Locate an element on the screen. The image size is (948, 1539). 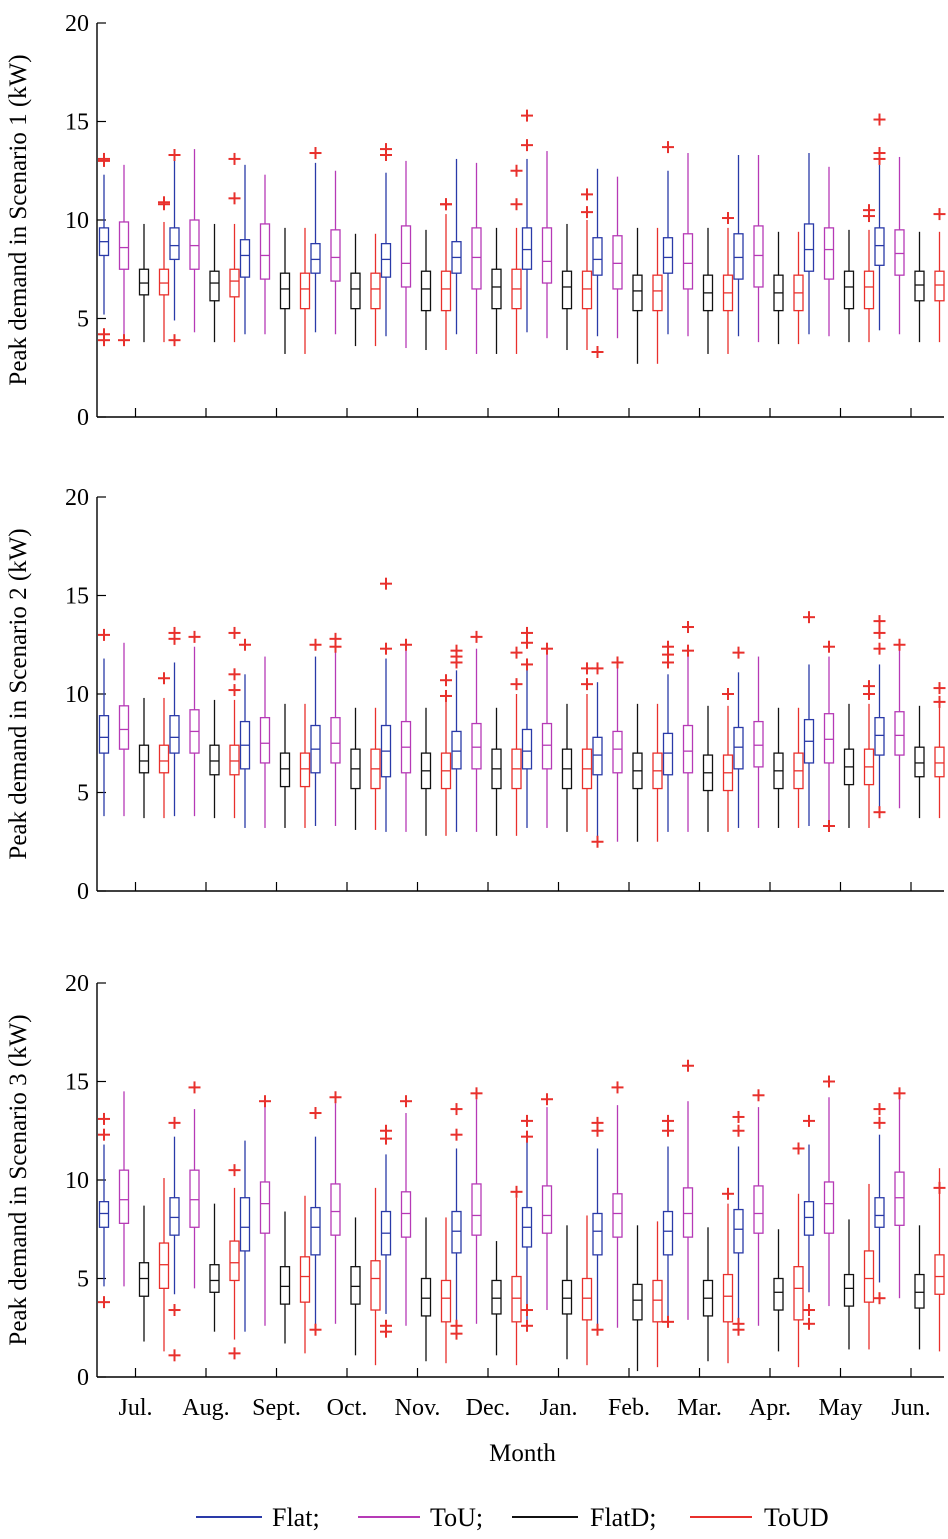
series-flatd is located at coordinates (531, 1287).